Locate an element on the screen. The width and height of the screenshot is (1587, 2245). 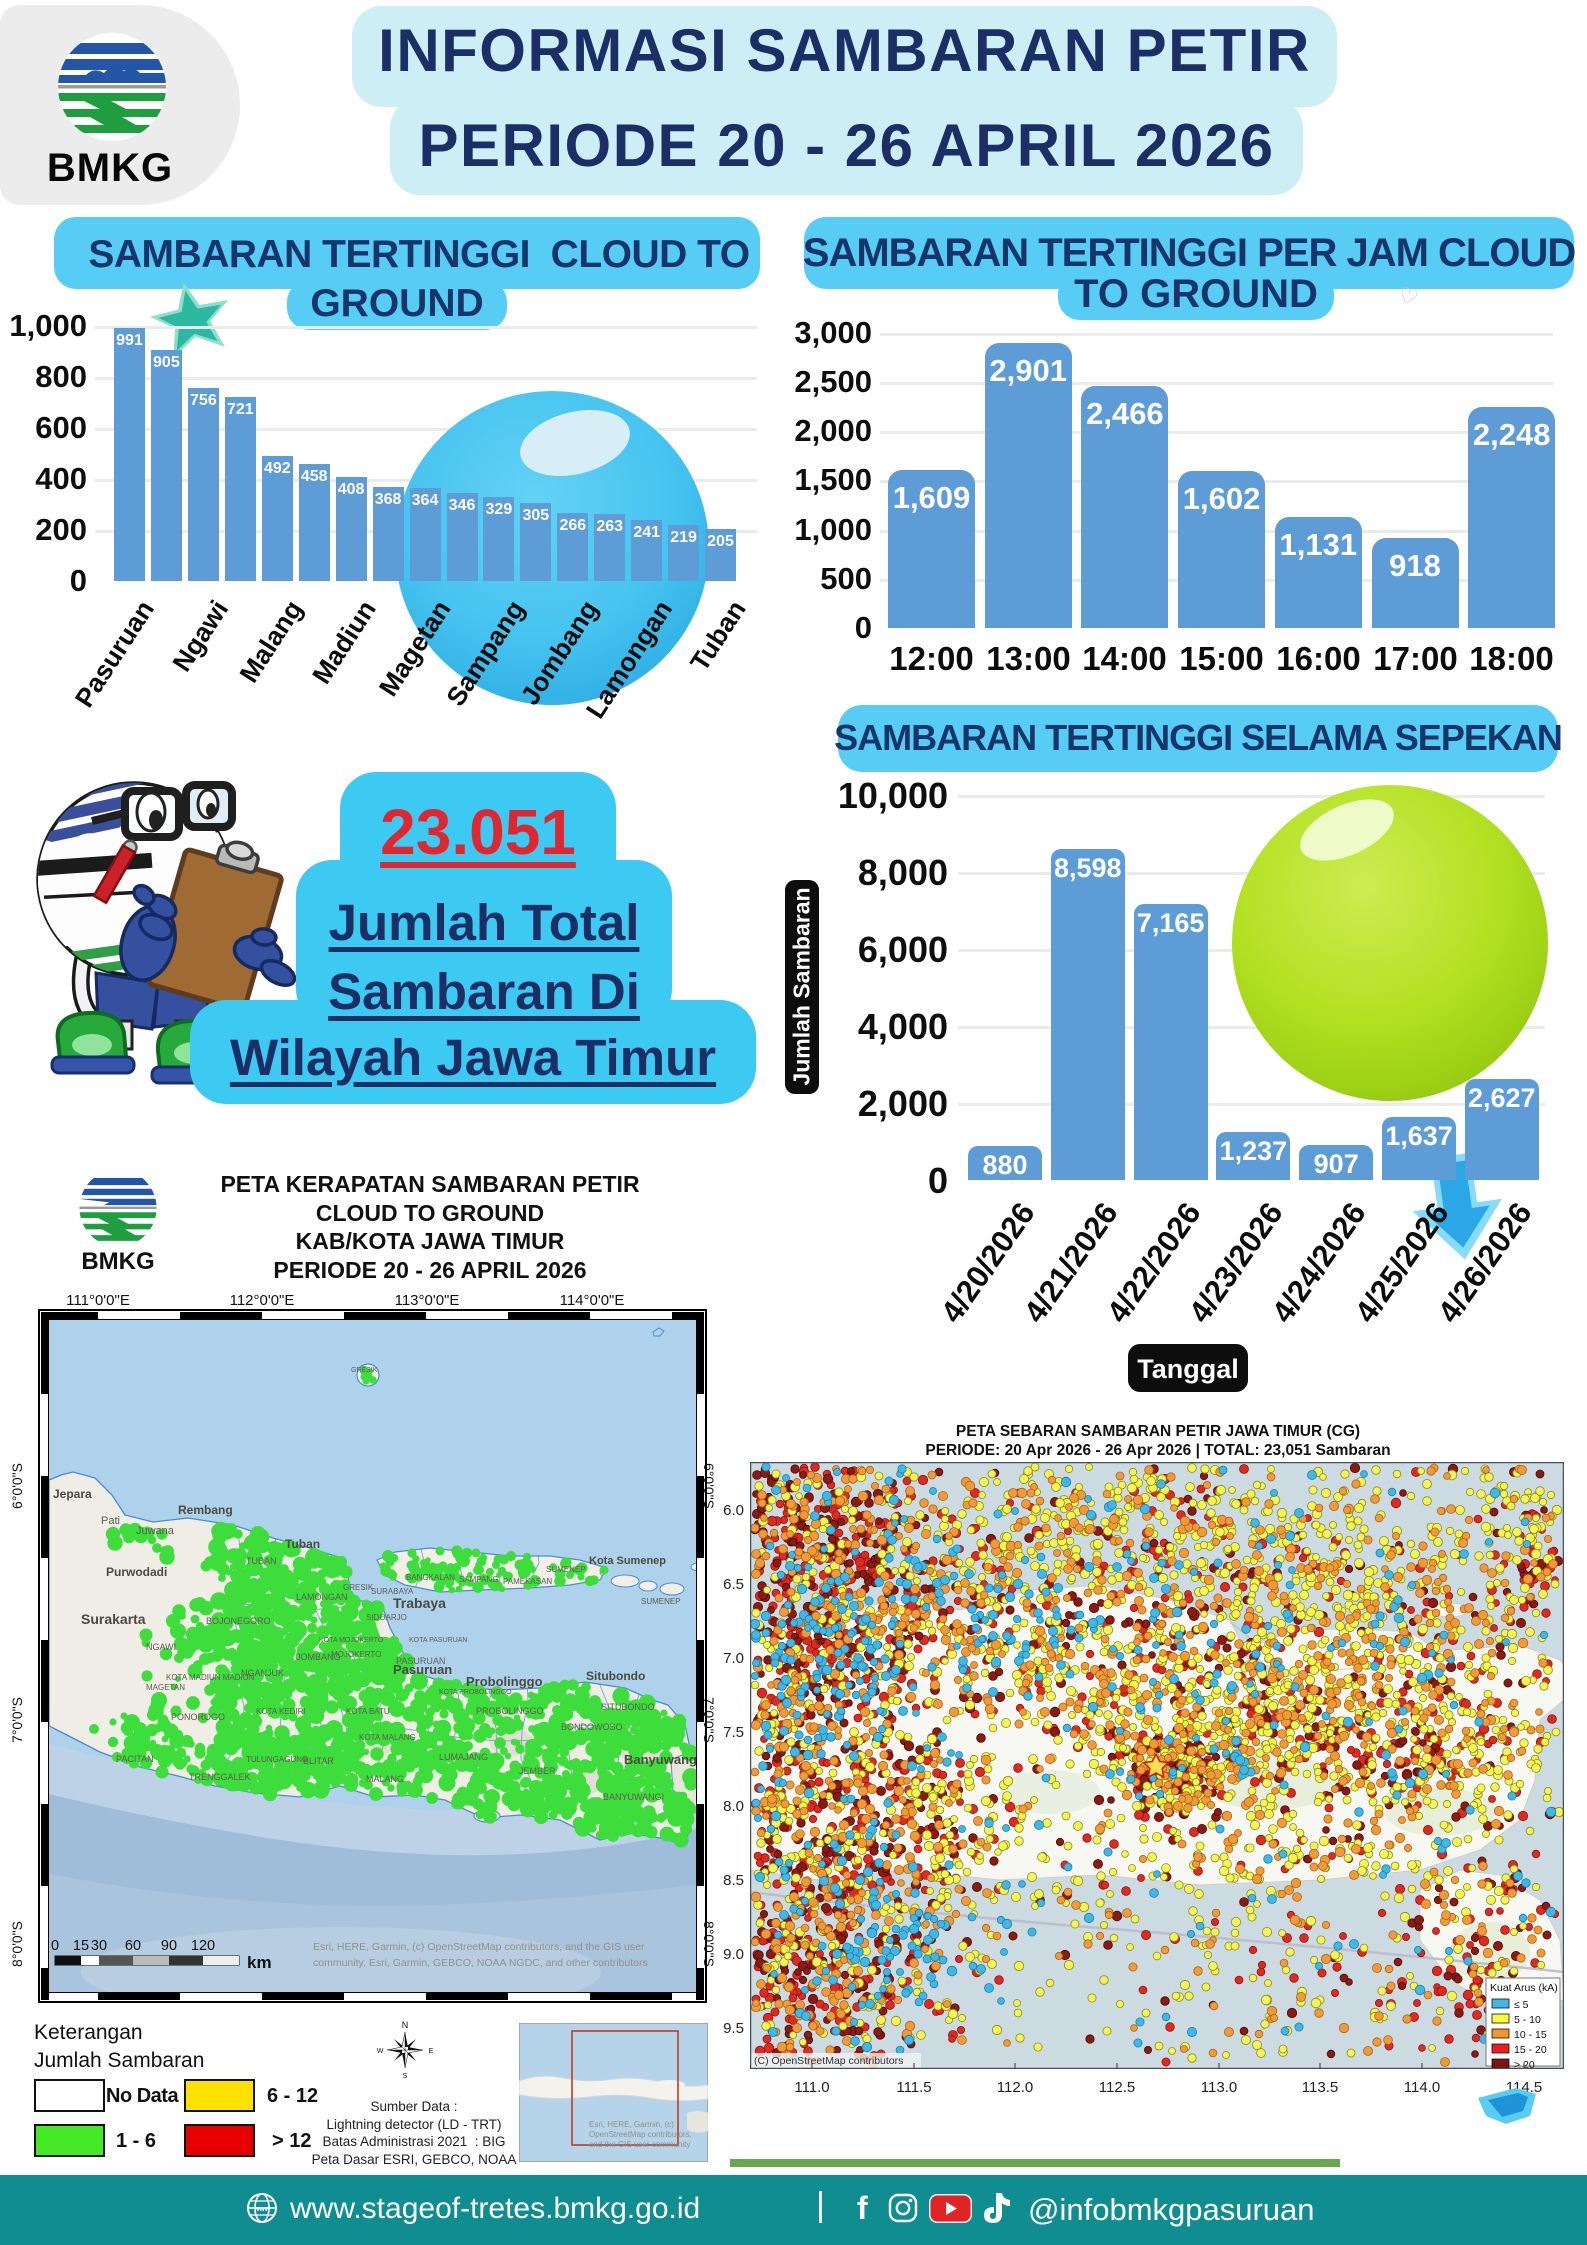
svg-text: PASURUAN is located at coordinates (420, 1661).